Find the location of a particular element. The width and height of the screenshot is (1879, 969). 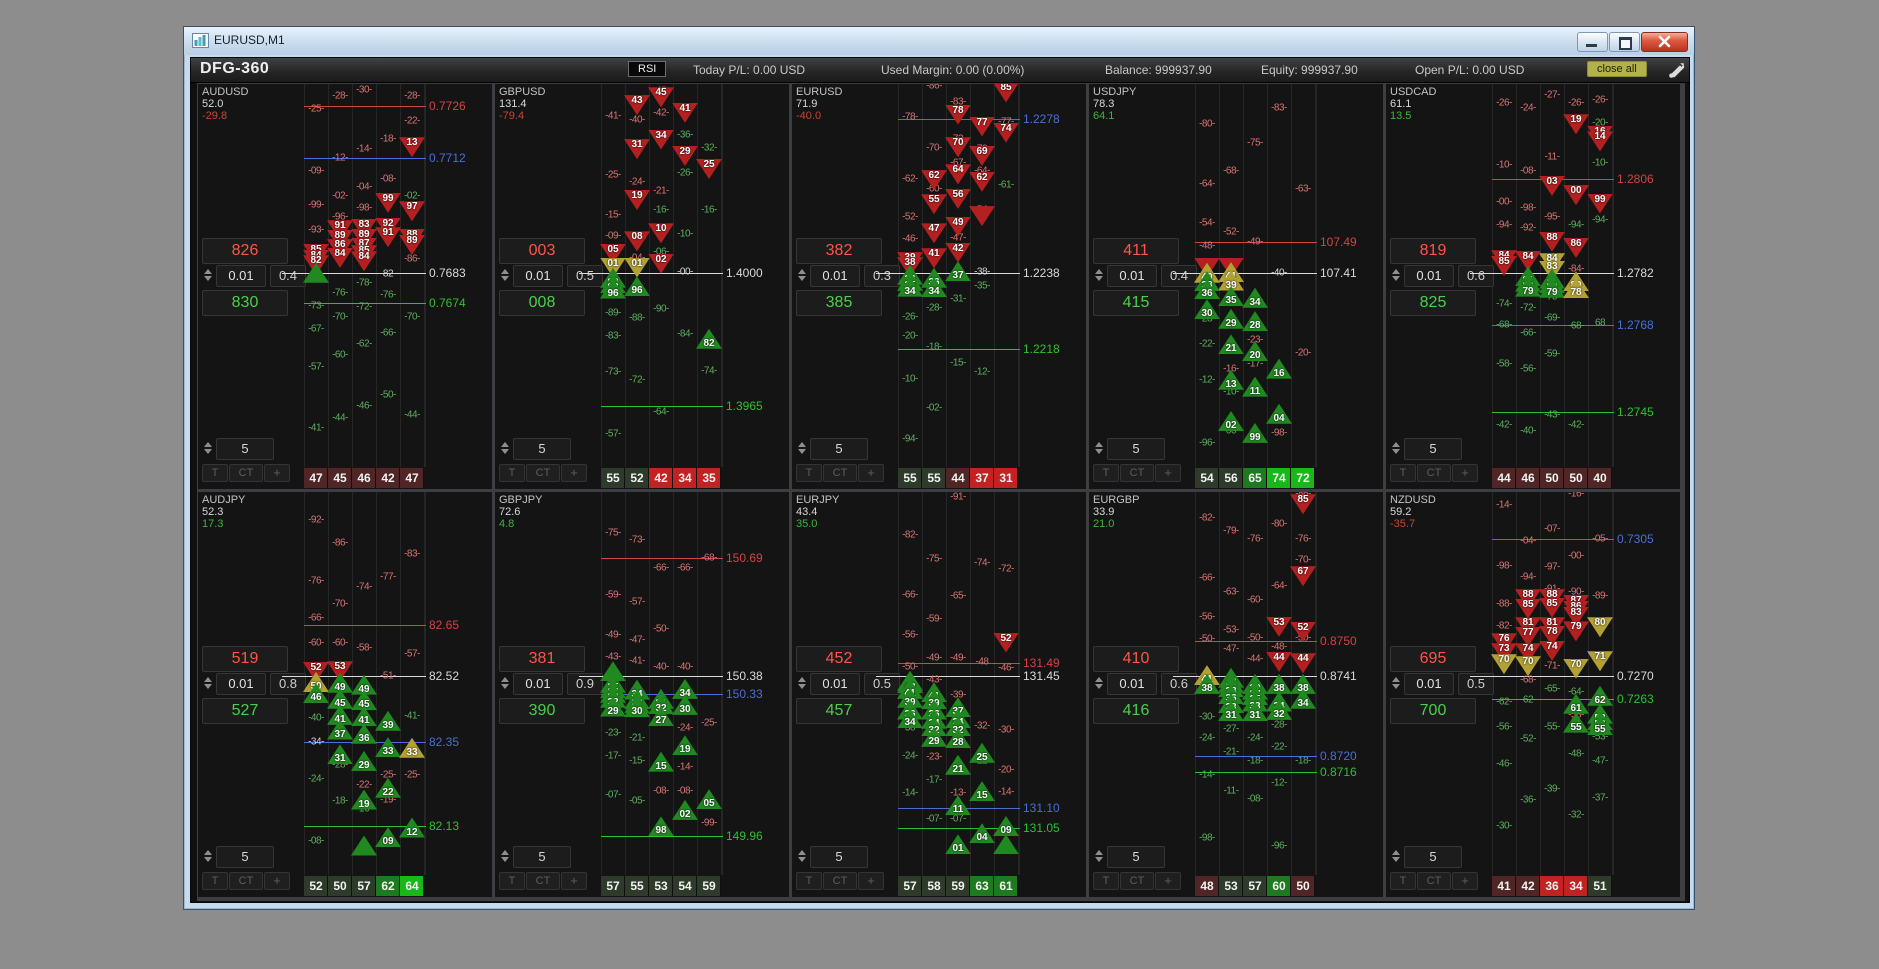

buy-button: 415 is located at coordinates (1136, 303).